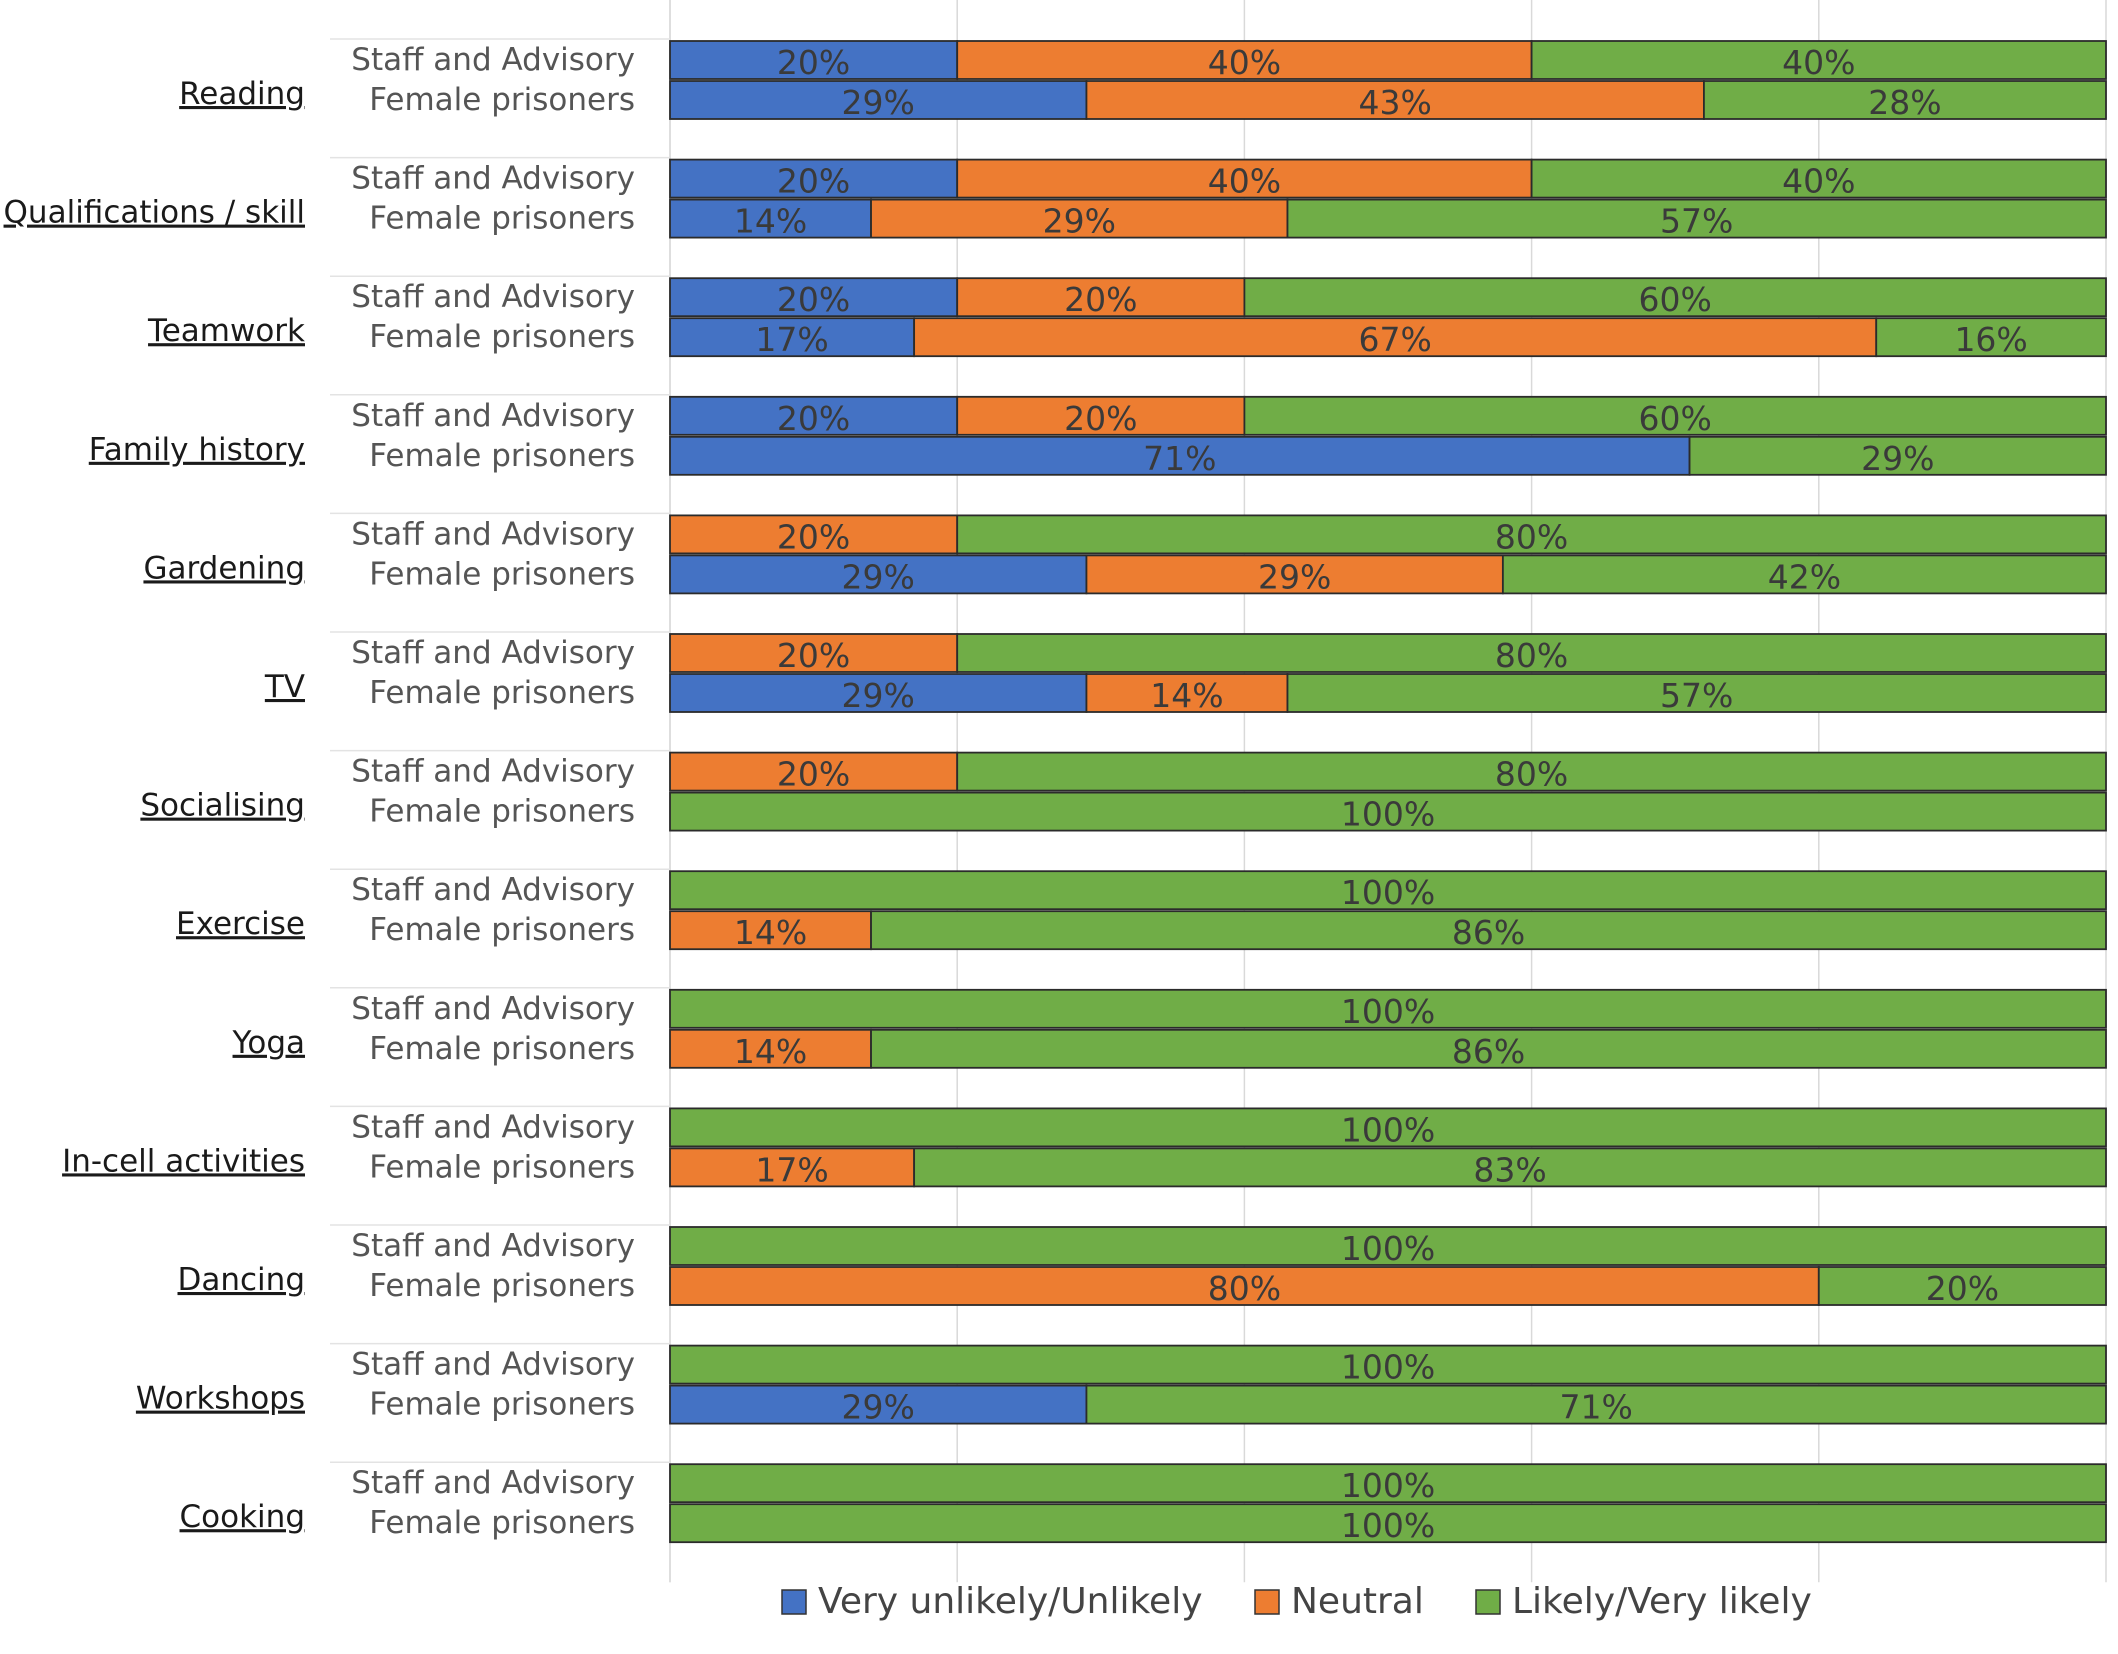 This screenshot has height=1654, width=2118. I want to click on data-label: 57%, so click(1696, 695).